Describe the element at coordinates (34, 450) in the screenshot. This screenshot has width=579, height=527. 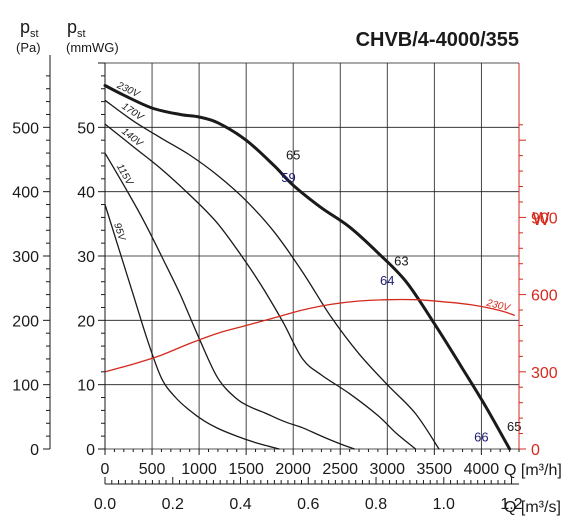
I see `y-axis-pa-tick-label-0: 0` at that location.